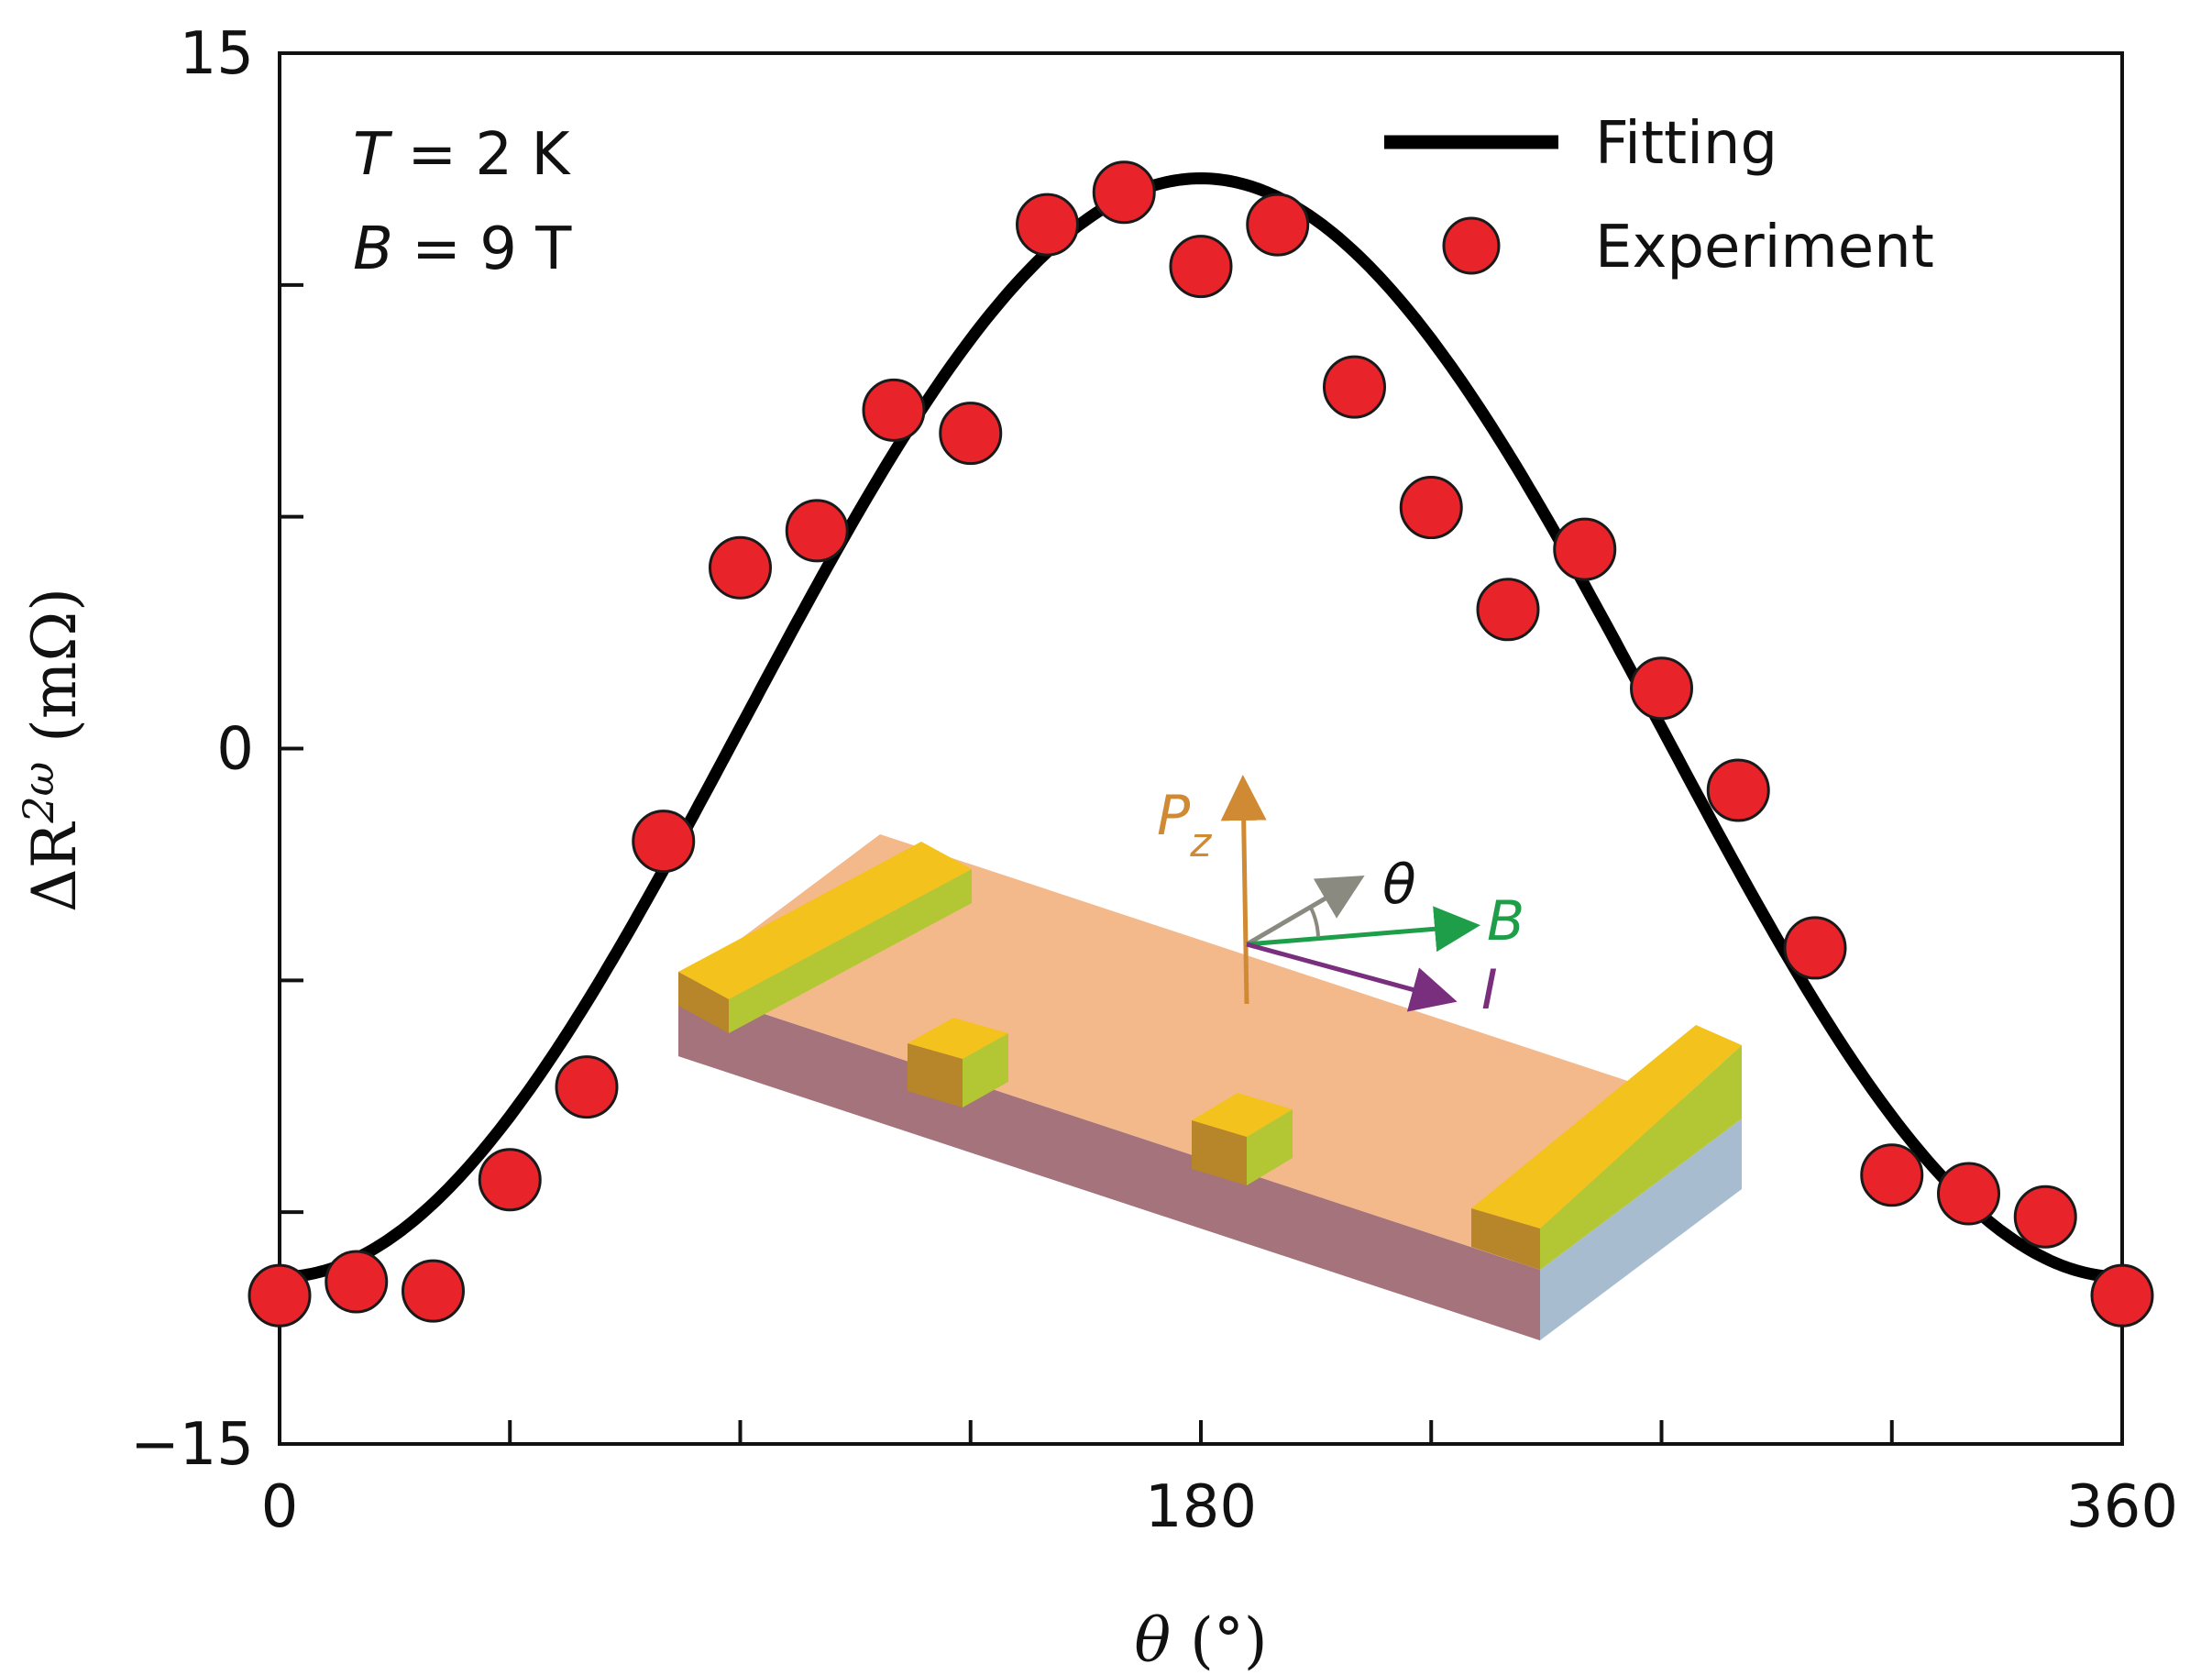  What do you see at coordinates (1471, 245) in the screenshot?
I see `legend-experiment-swatch` at bounding box center [1471, 245].